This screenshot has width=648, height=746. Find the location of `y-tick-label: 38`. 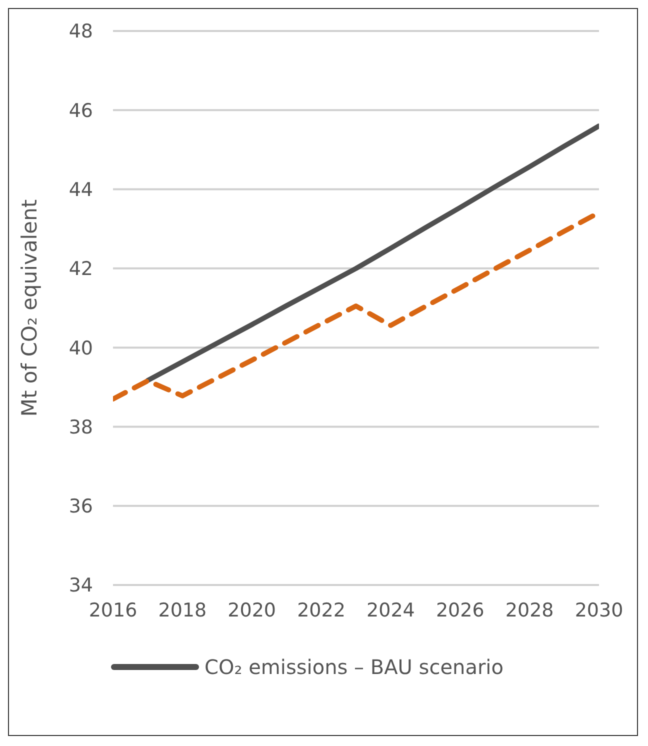

y-tick-label: 38 is located at coordinates (80, 427).